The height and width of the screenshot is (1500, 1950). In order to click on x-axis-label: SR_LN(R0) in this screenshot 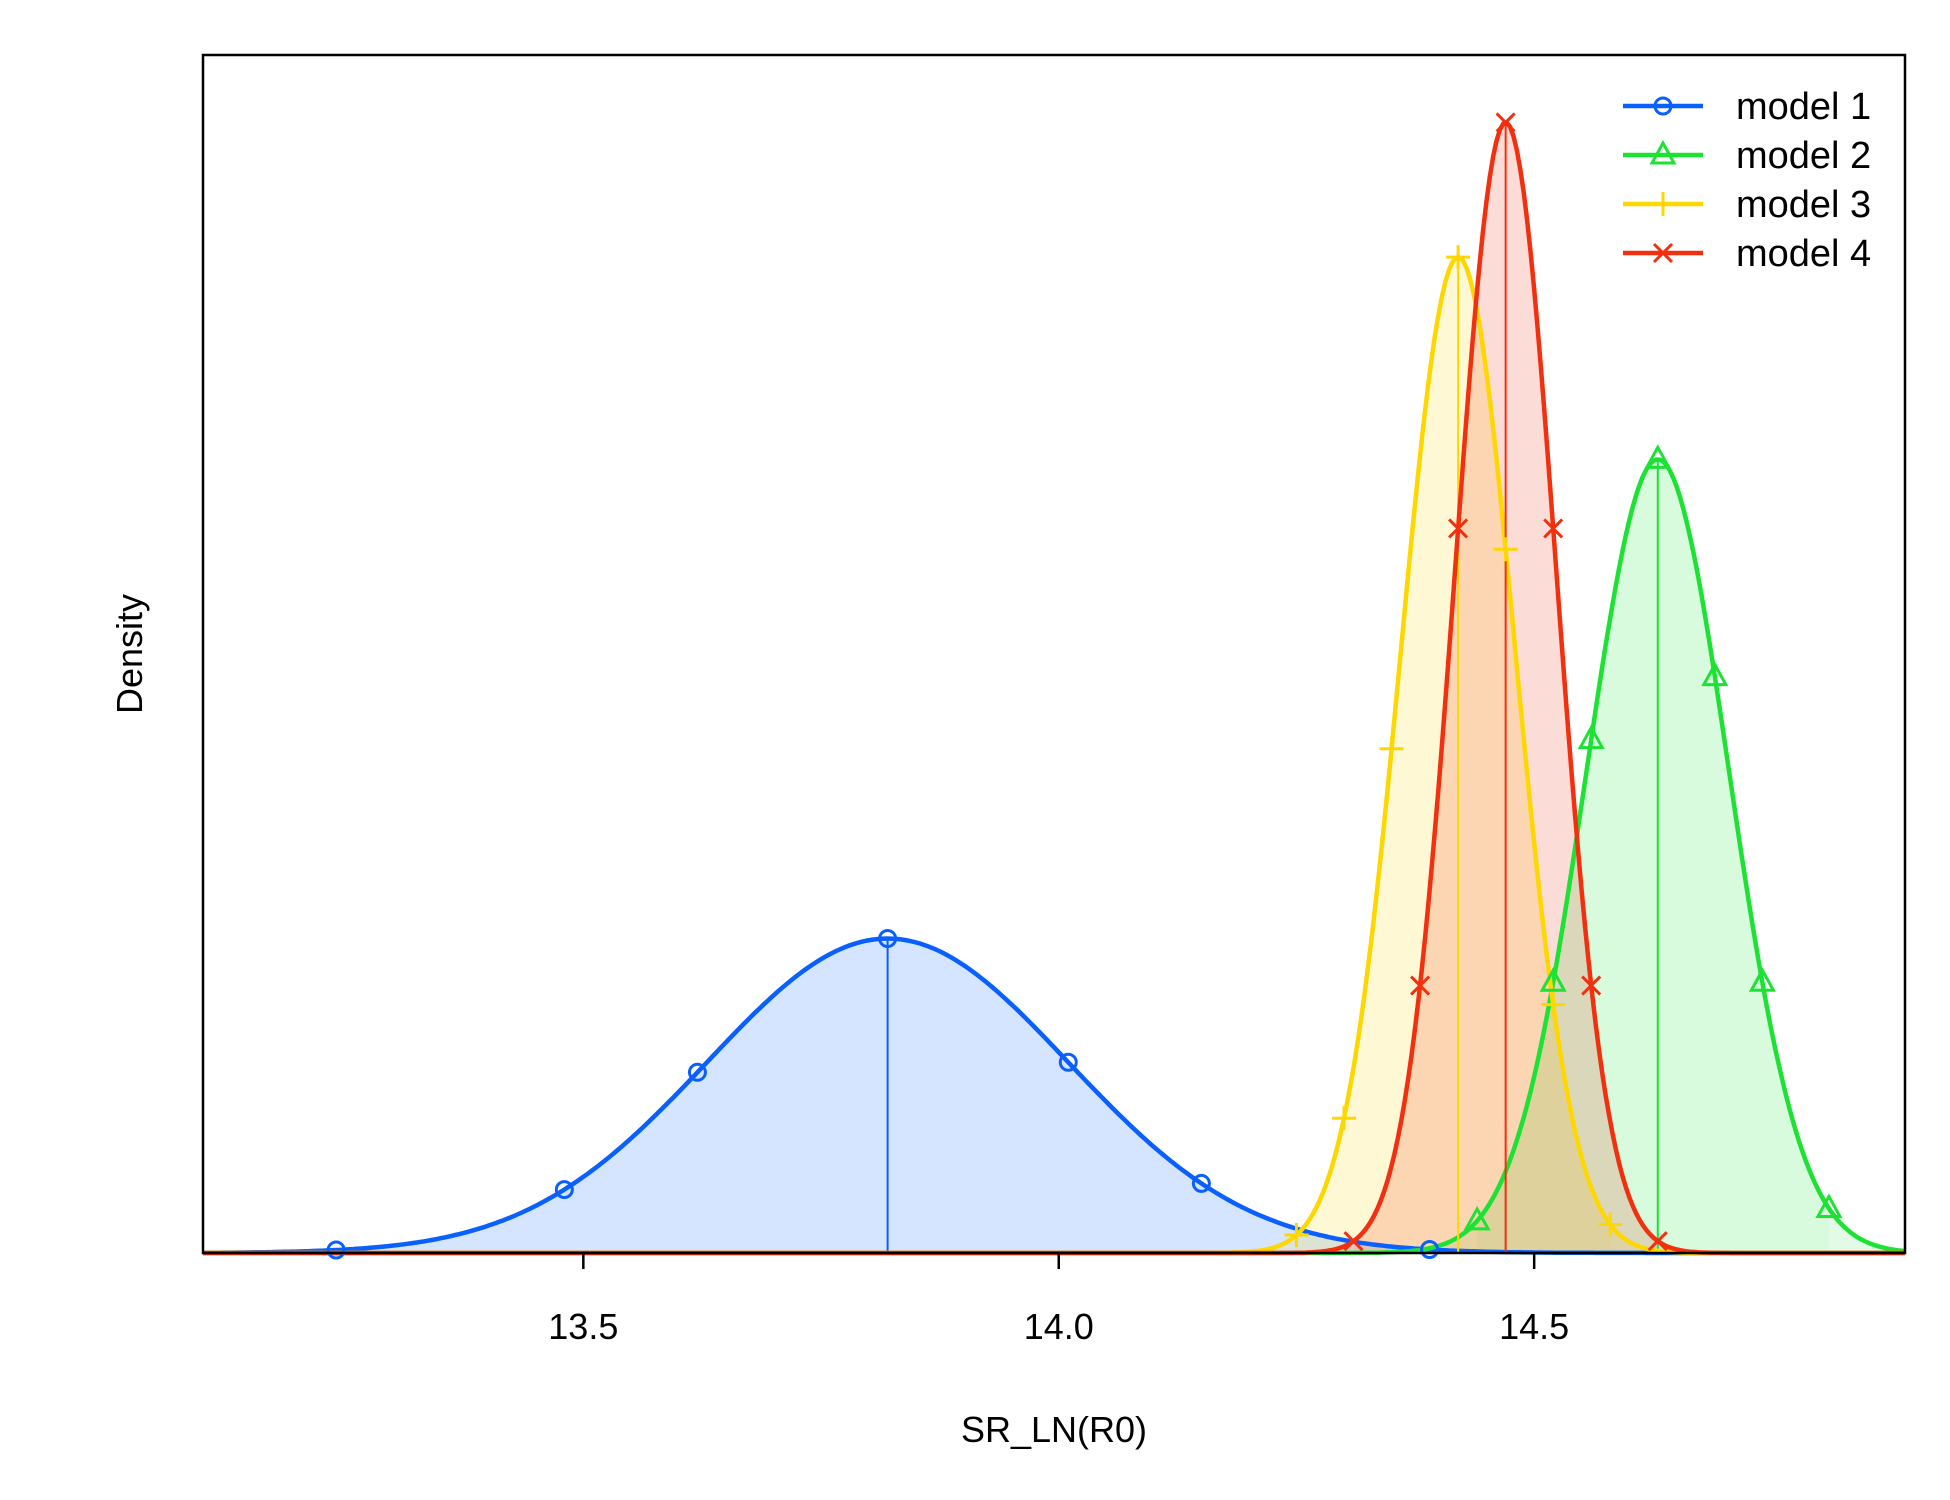, I will do `click(1054, 1429)`.